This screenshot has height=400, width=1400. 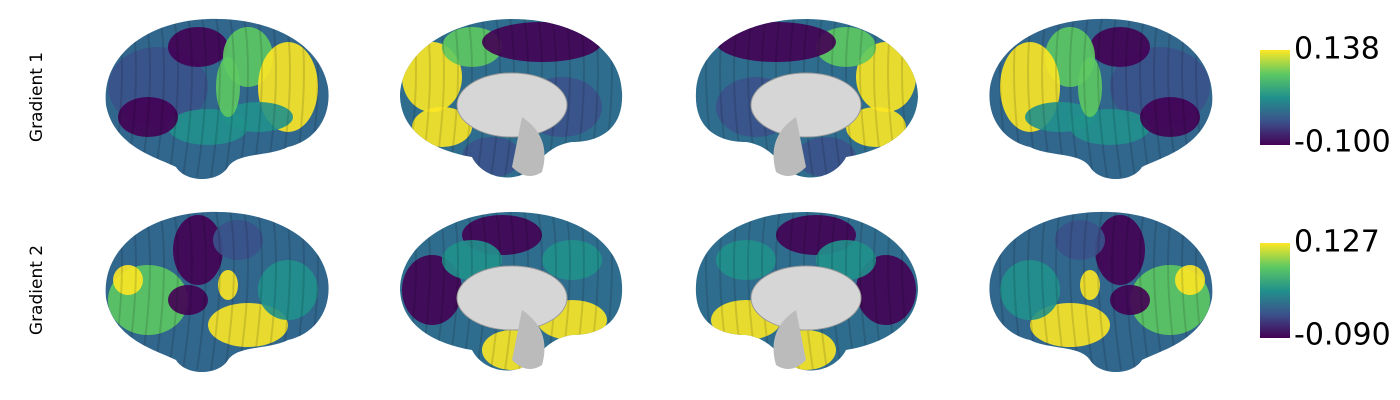 I want to click on colorbar-min: -0.090, so click(x=1342, y=335).